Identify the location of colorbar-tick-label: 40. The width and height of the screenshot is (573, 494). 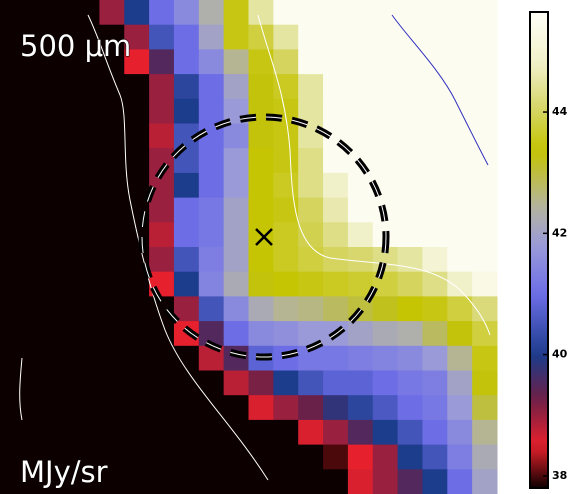
(560, 354).